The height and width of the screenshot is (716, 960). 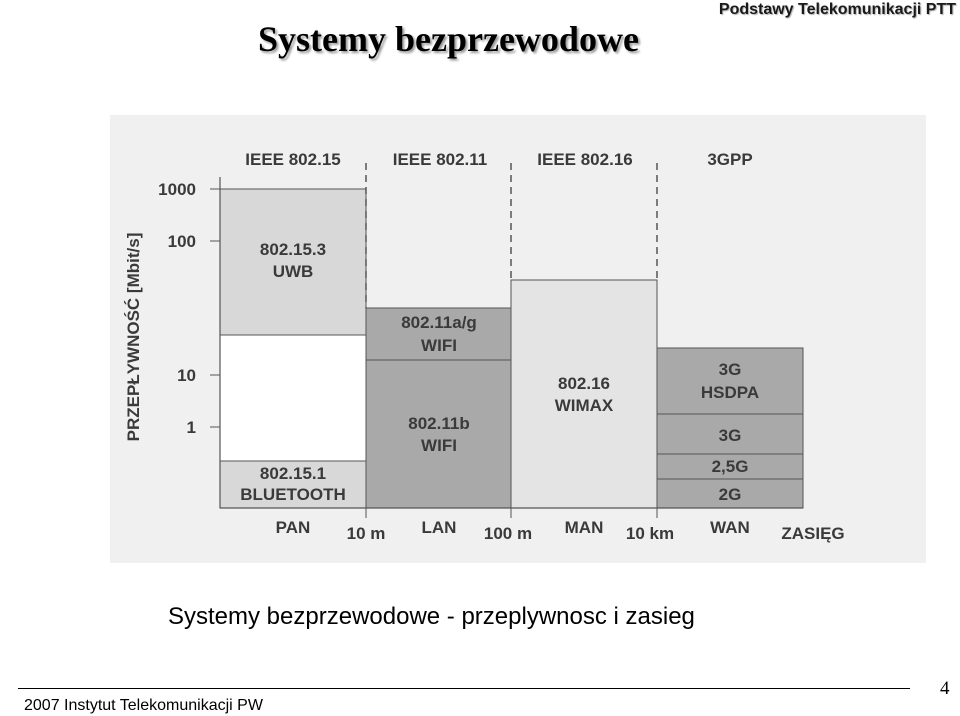 What do you see at coordinates (439, 322) in the screenshot?
I see `wifi-ag-label-line1: 802.11a/g` at bounding box center [439, 322].